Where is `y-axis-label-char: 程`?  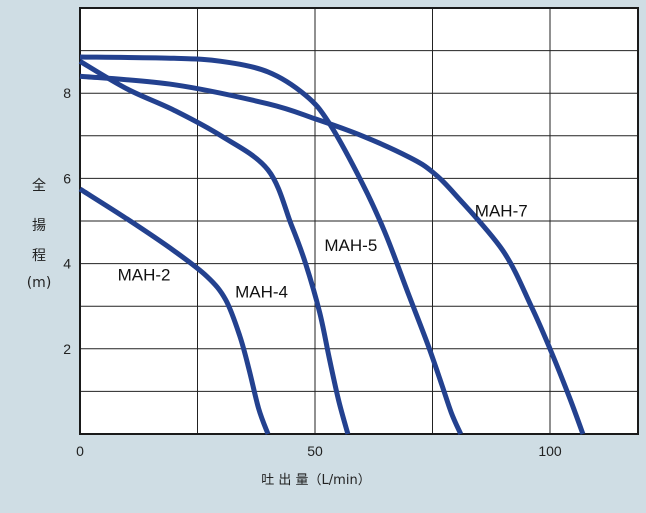
y-axis-label-char: 程 is located at coordinates (39, 256).